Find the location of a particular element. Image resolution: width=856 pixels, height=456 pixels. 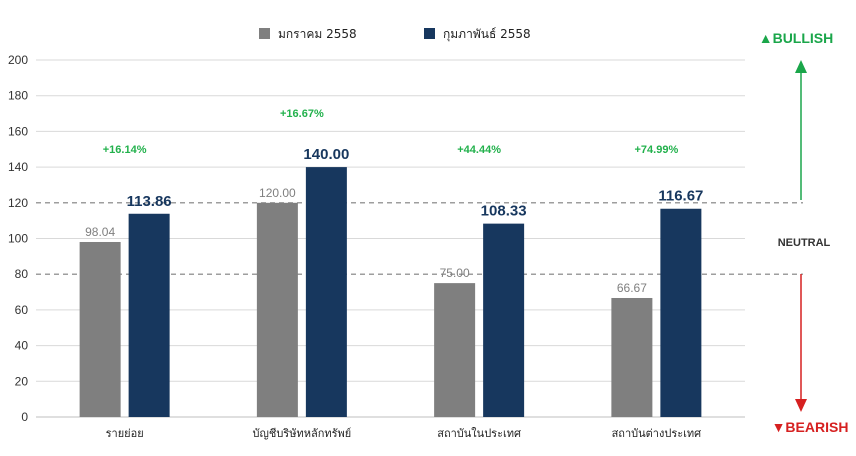

category-label: บัญชีบริษัทหลักทรัพย์ is located at coordinates (302, 433).